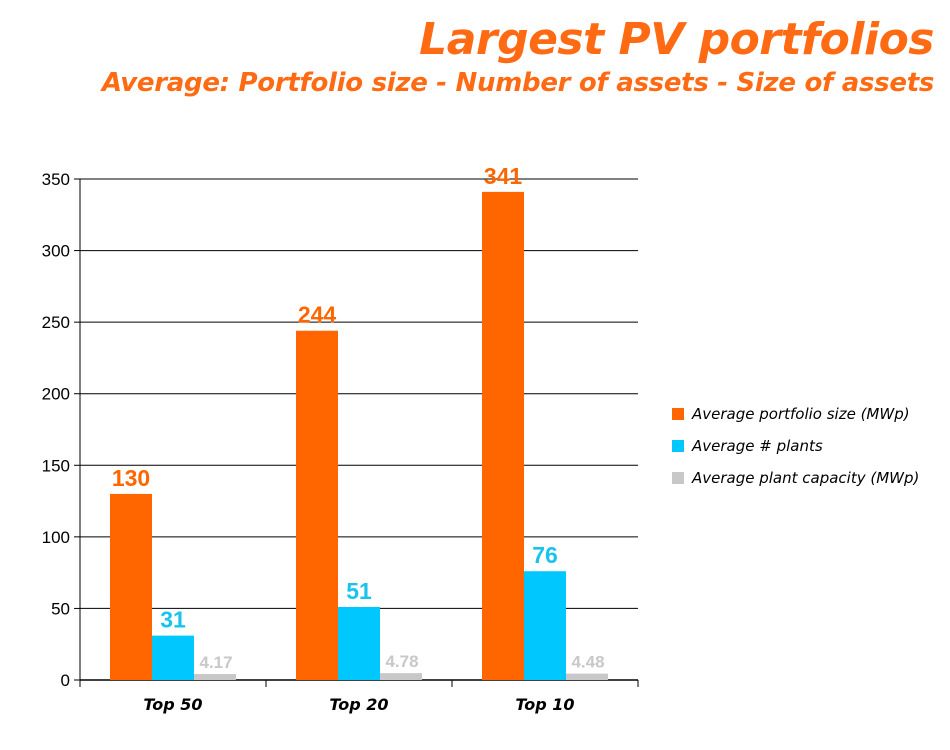 The width and height of the screenshot is (950, 750). What do you see at coordinates (587, 662) in the screenshot?
I see `data-label-plant-capacity: 4.48` at bounding box center [587, 662].